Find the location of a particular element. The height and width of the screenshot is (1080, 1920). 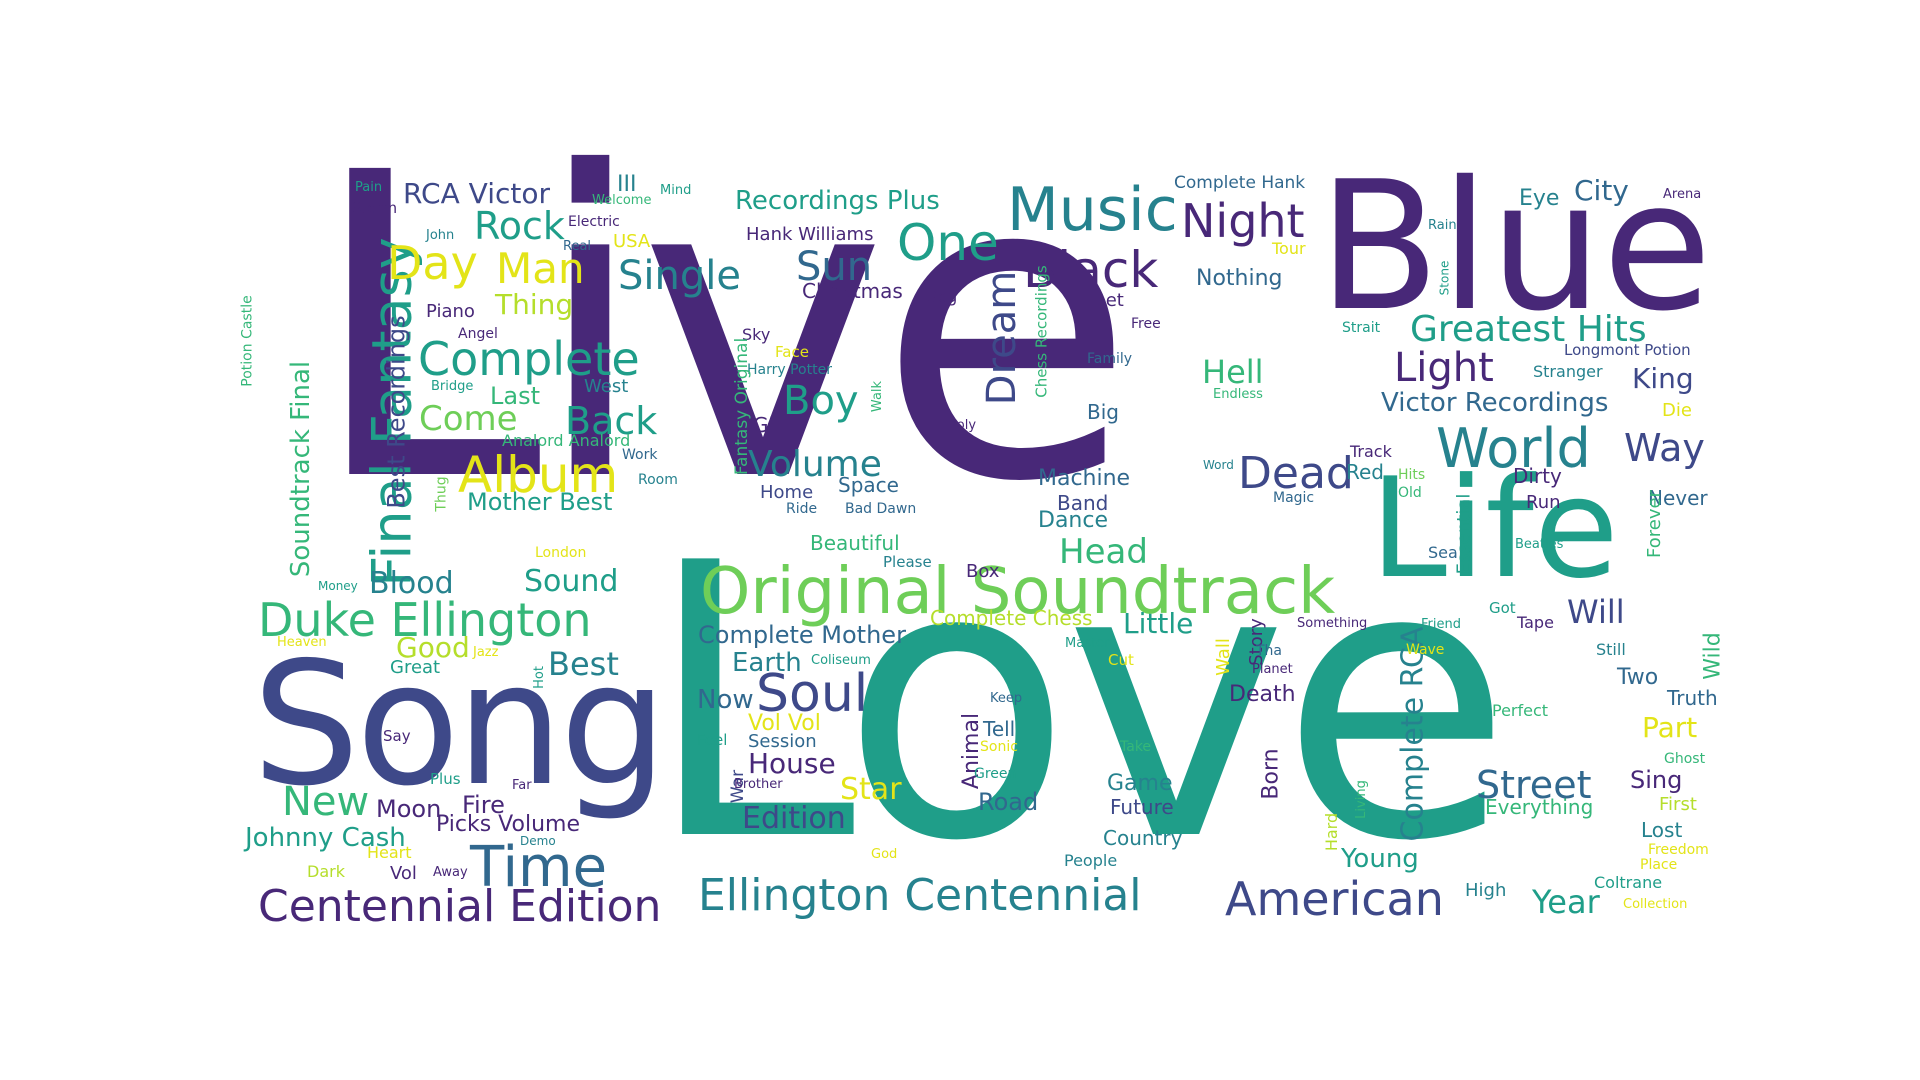

word-back: Back is located at coordinates (611, 421).